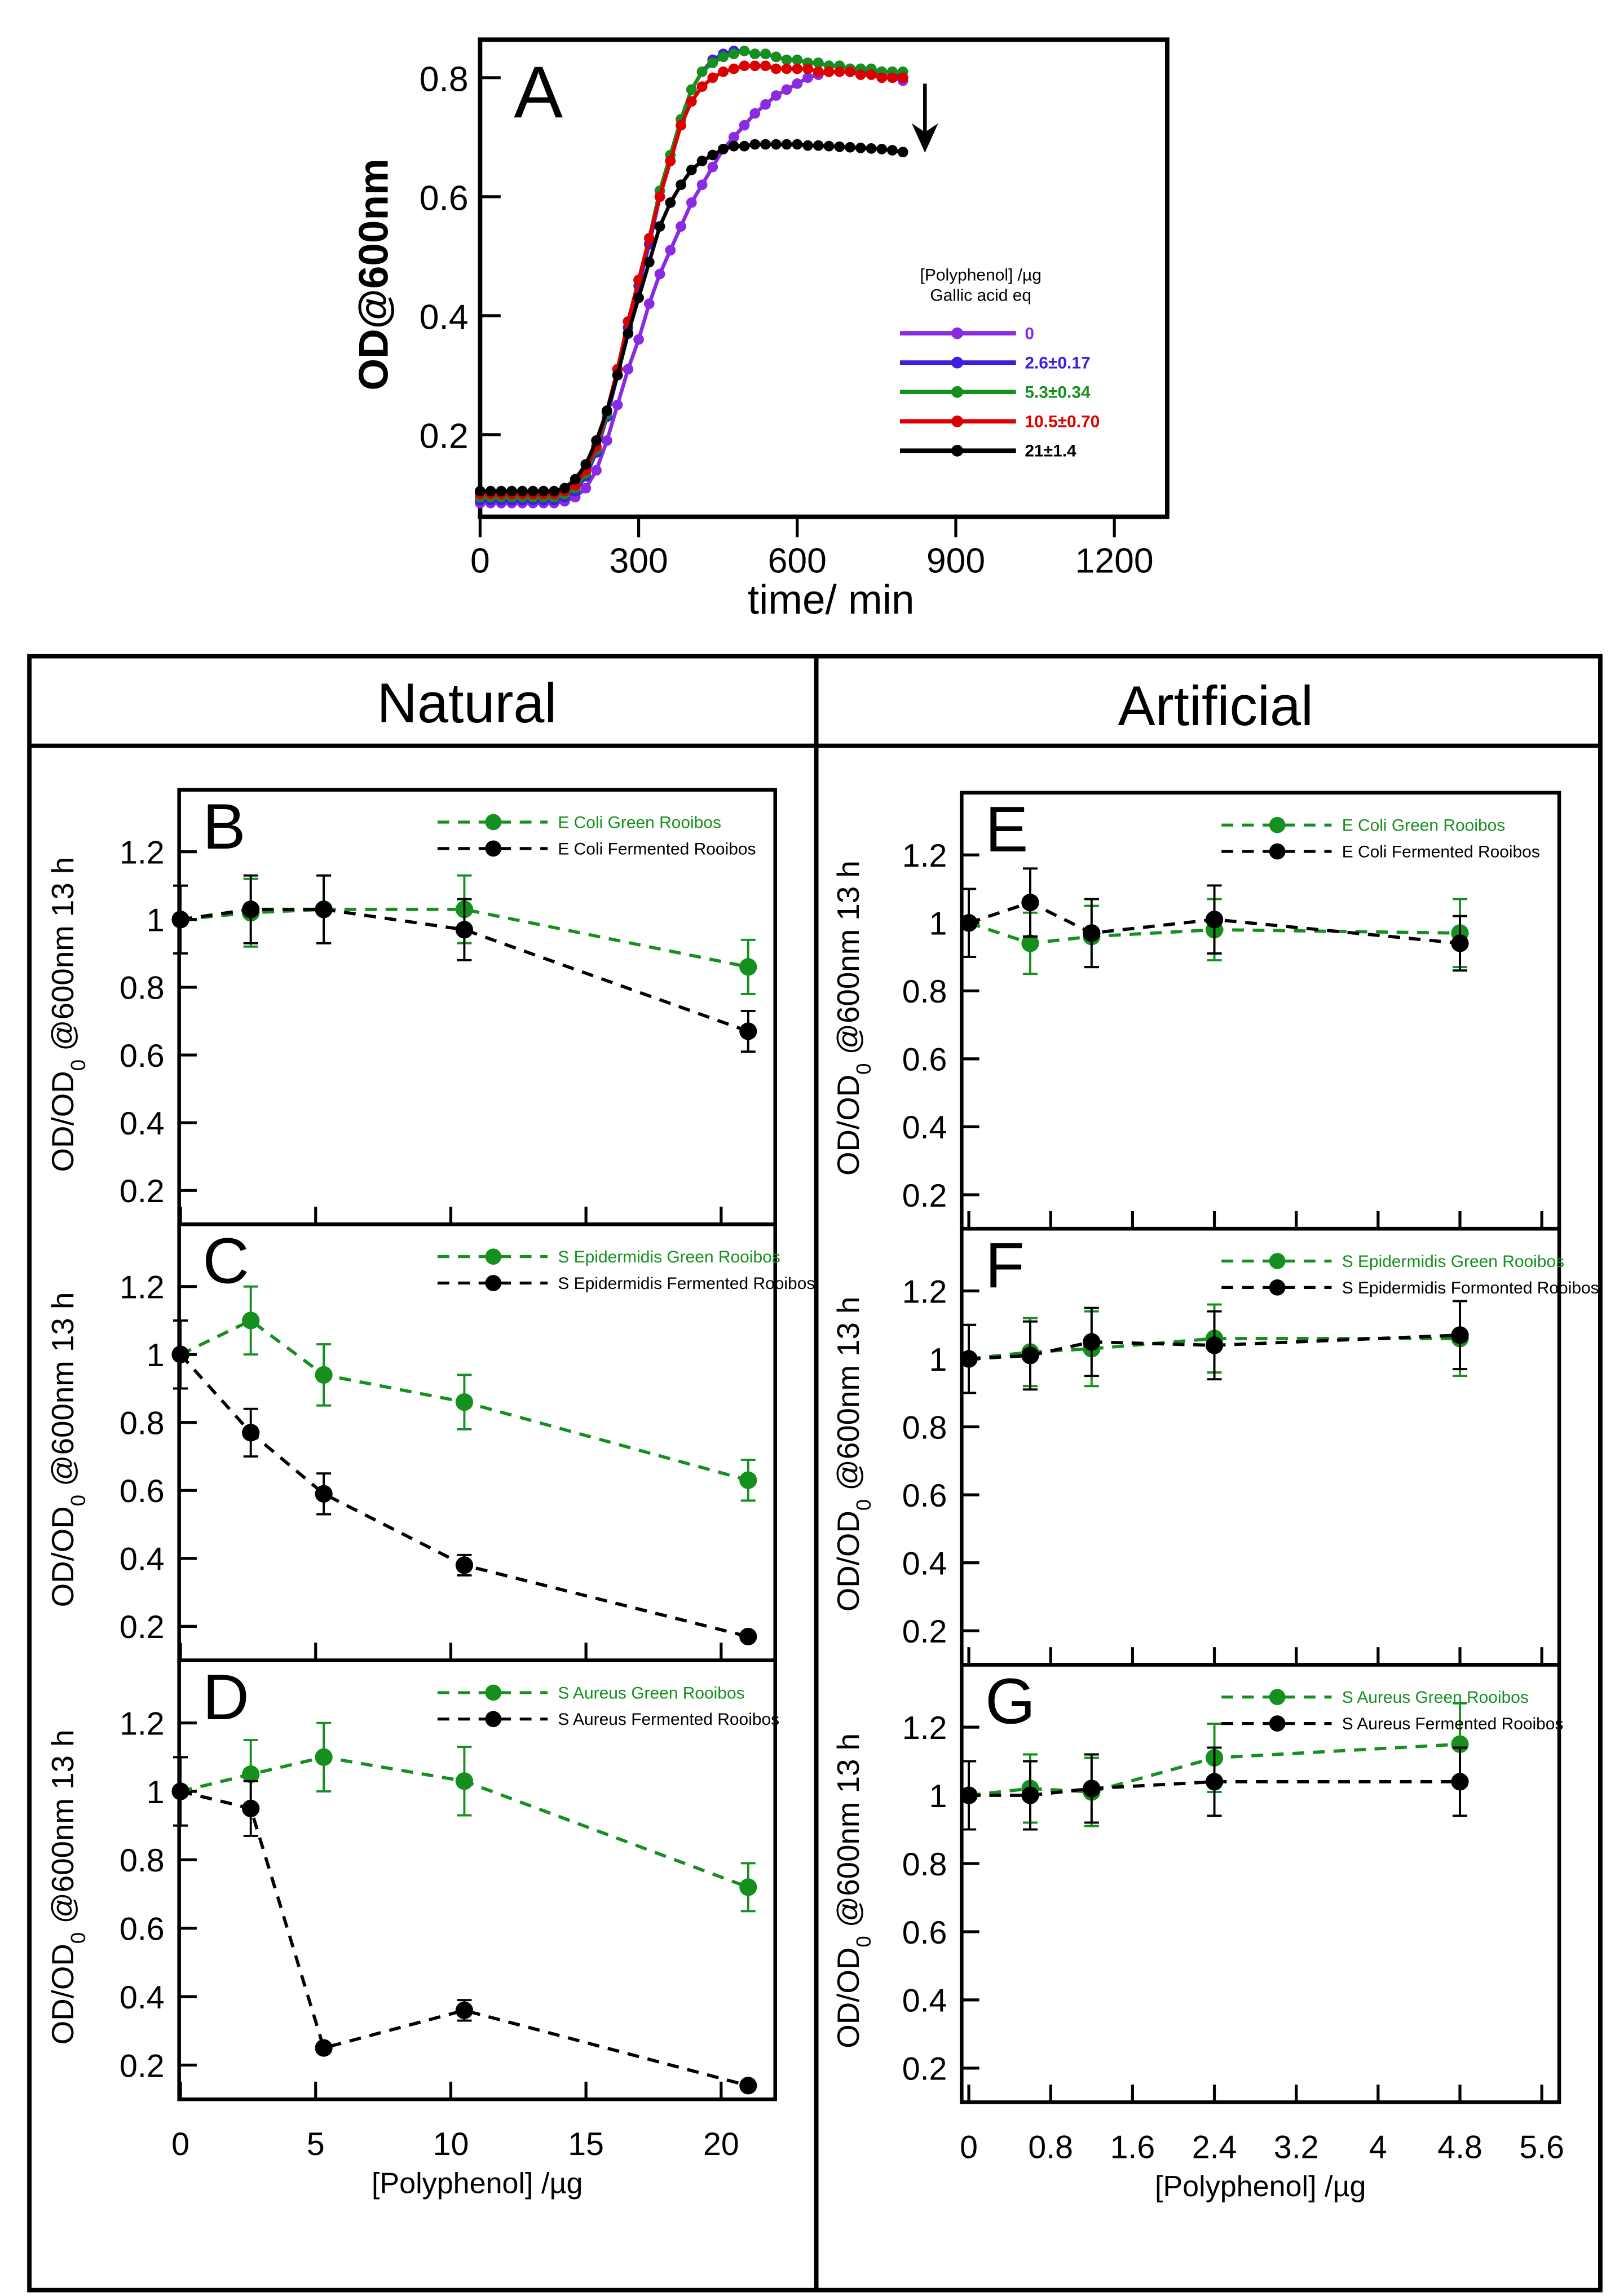  Describe the element at coordinates (374, 274) in the screenshot. I see `y-axis-label: OD@600nm` at that location.